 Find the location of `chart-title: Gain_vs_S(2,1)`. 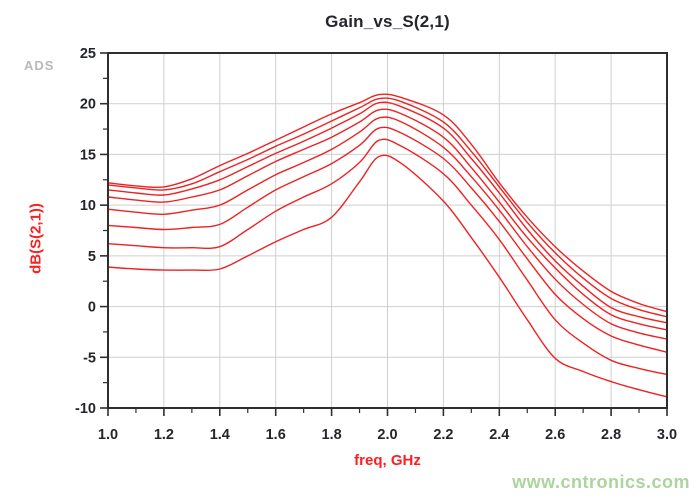

chart-title: Gain_vs_S(2,1) is located at coordinates (387, 21).